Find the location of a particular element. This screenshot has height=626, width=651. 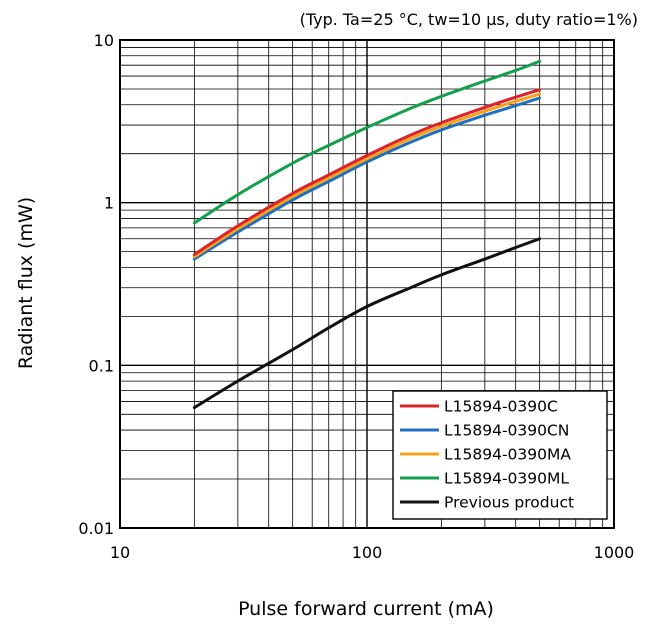

y-tick-label: 0.1 is located at coordinates (101, 365).